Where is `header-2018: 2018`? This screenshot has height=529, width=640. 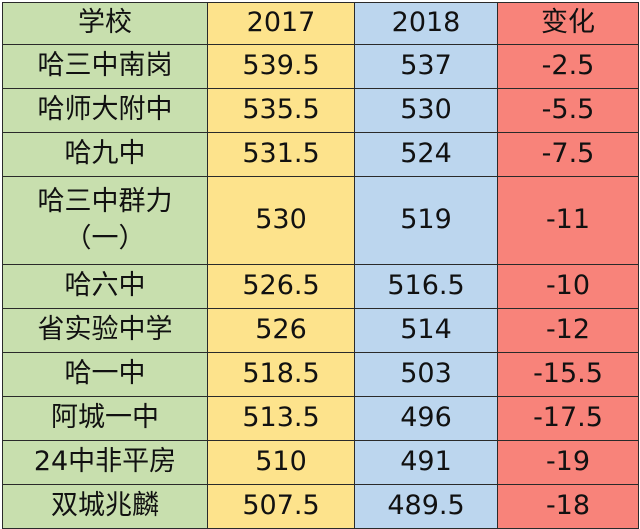
header-2018: 2018 is located at coordinates (426, 23).